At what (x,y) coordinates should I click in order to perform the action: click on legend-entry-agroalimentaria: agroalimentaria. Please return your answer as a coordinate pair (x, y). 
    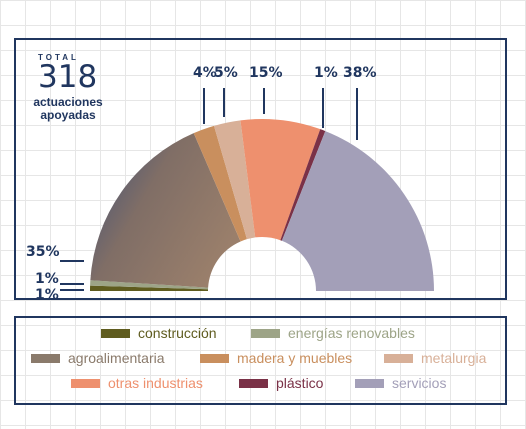
    Looking at the image, I should click on (98, 358).